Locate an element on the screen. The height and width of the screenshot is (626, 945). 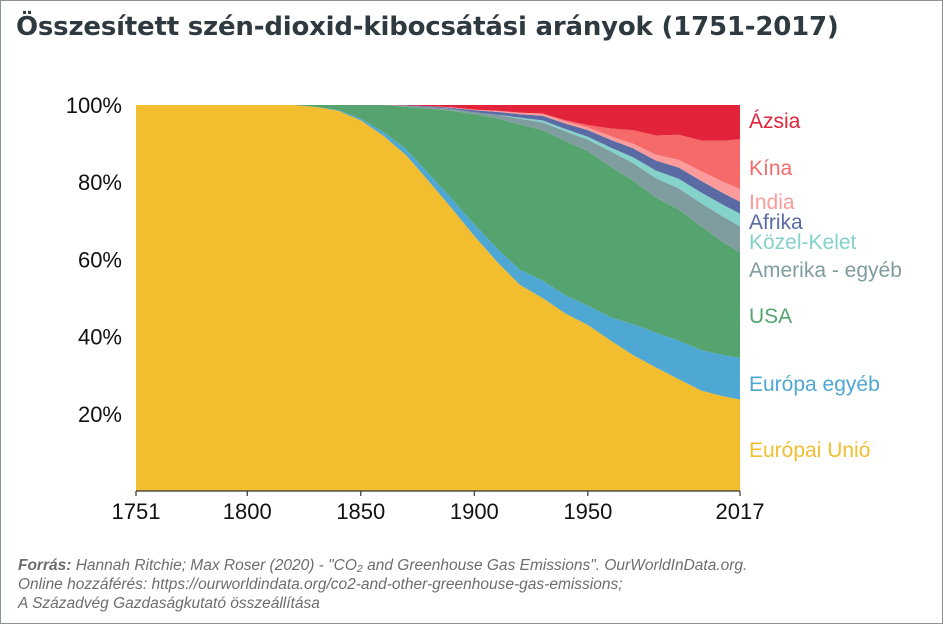
y-tick-label: 40% is located at coordinates (100, 337).